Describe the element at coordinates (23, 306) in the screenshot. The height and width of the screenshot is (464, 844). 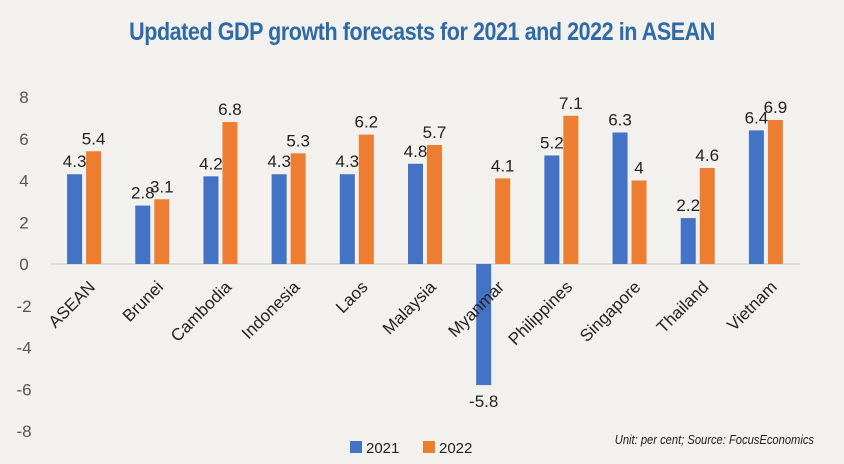
I see `y-tick-label: -2` at that location.